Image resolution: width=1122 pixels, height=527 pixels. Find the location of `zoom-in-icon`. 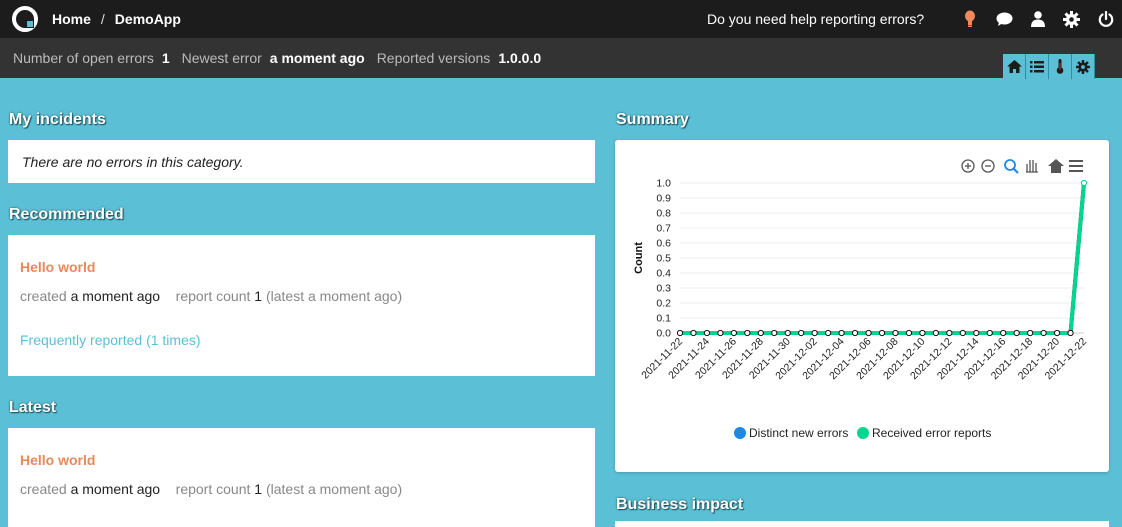

zoom-in-icon is located at coordinates (968, 166).